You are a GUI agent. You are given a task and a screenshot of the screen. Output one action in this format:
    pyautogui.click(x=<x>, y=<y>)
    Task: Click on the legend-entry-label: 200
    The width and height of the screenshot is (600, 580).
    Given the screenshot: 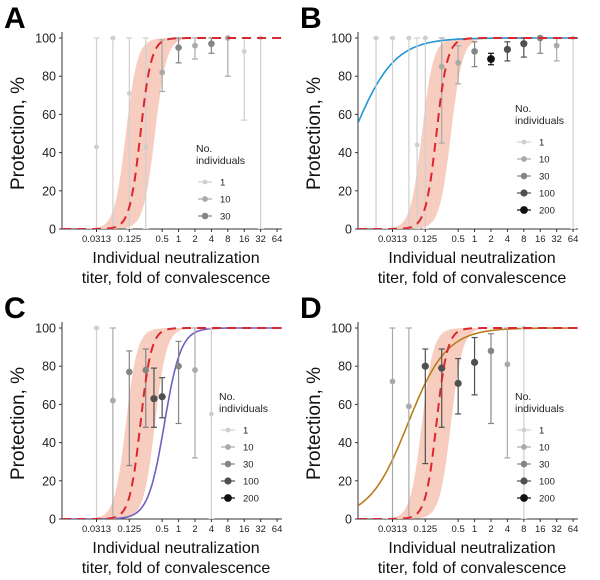 What is the action you would take?
    pyautogui.click(x=547, y=499)
    